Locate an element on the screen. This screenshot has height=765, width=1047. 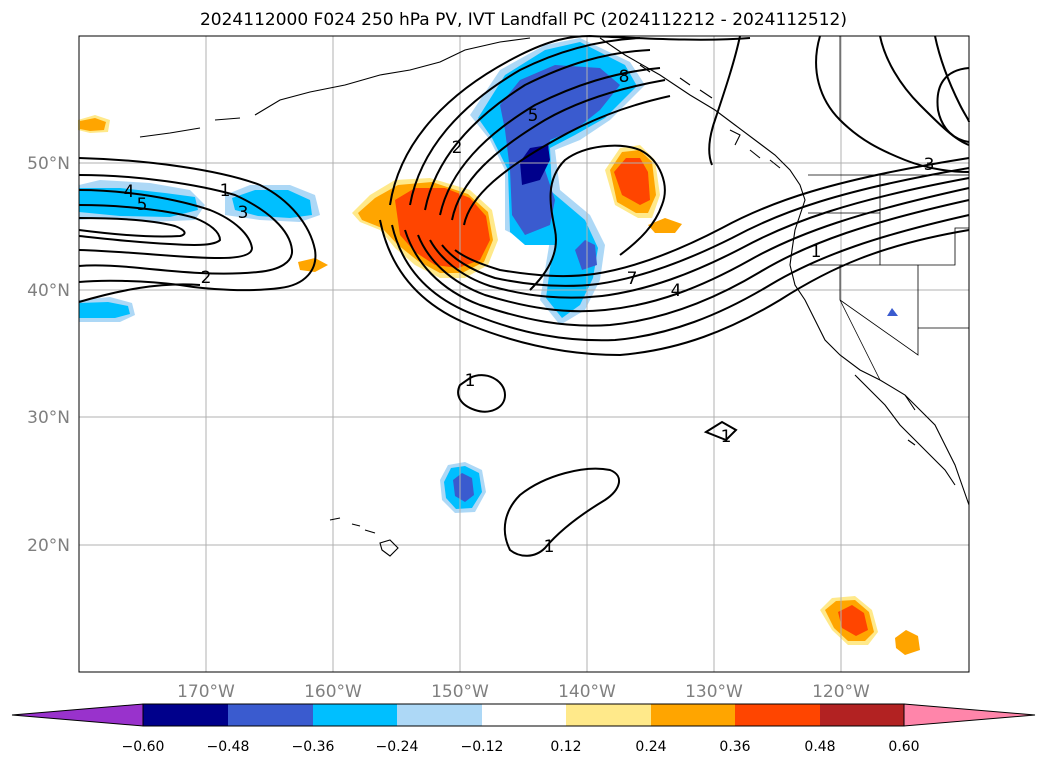
borders is located at coordinates (888, 208).